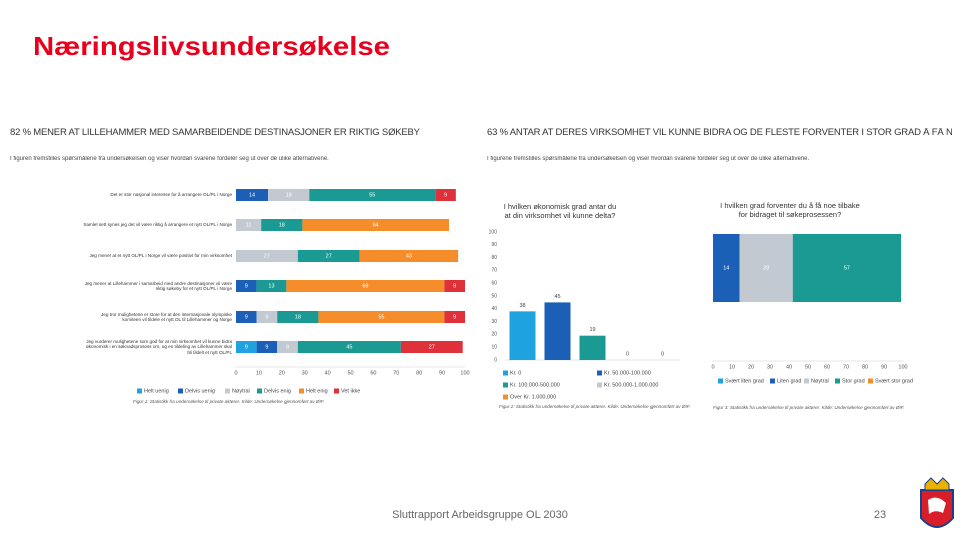 The image size is (960, 540). What do you see at coordinates (522, 306) in the screenshot?
I see `value-label: 38` at bounding box center [522, 306].